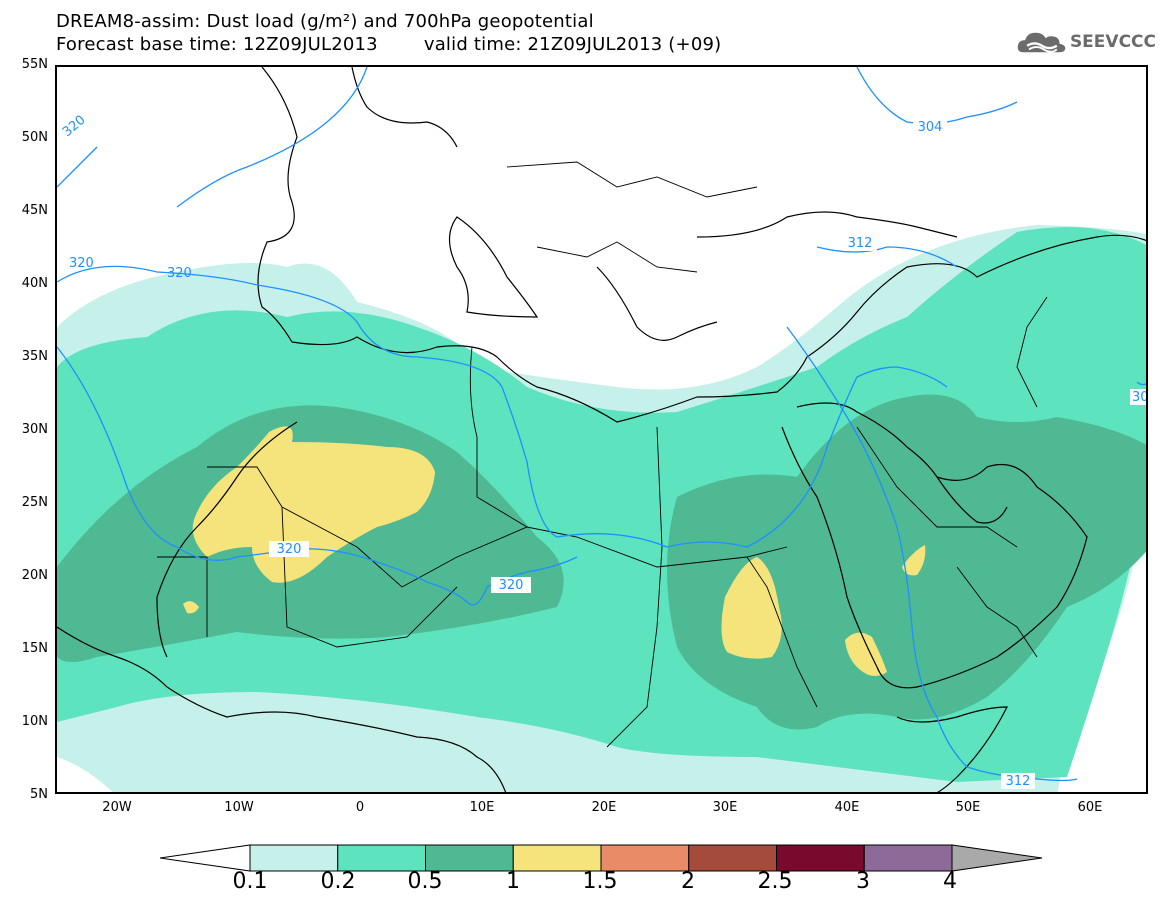 This screenshot has width=1165, height=907. Describe the element at coordinates (1112, 42) in the screenshot. I see `logo-text: SEEVCCC` at that location.